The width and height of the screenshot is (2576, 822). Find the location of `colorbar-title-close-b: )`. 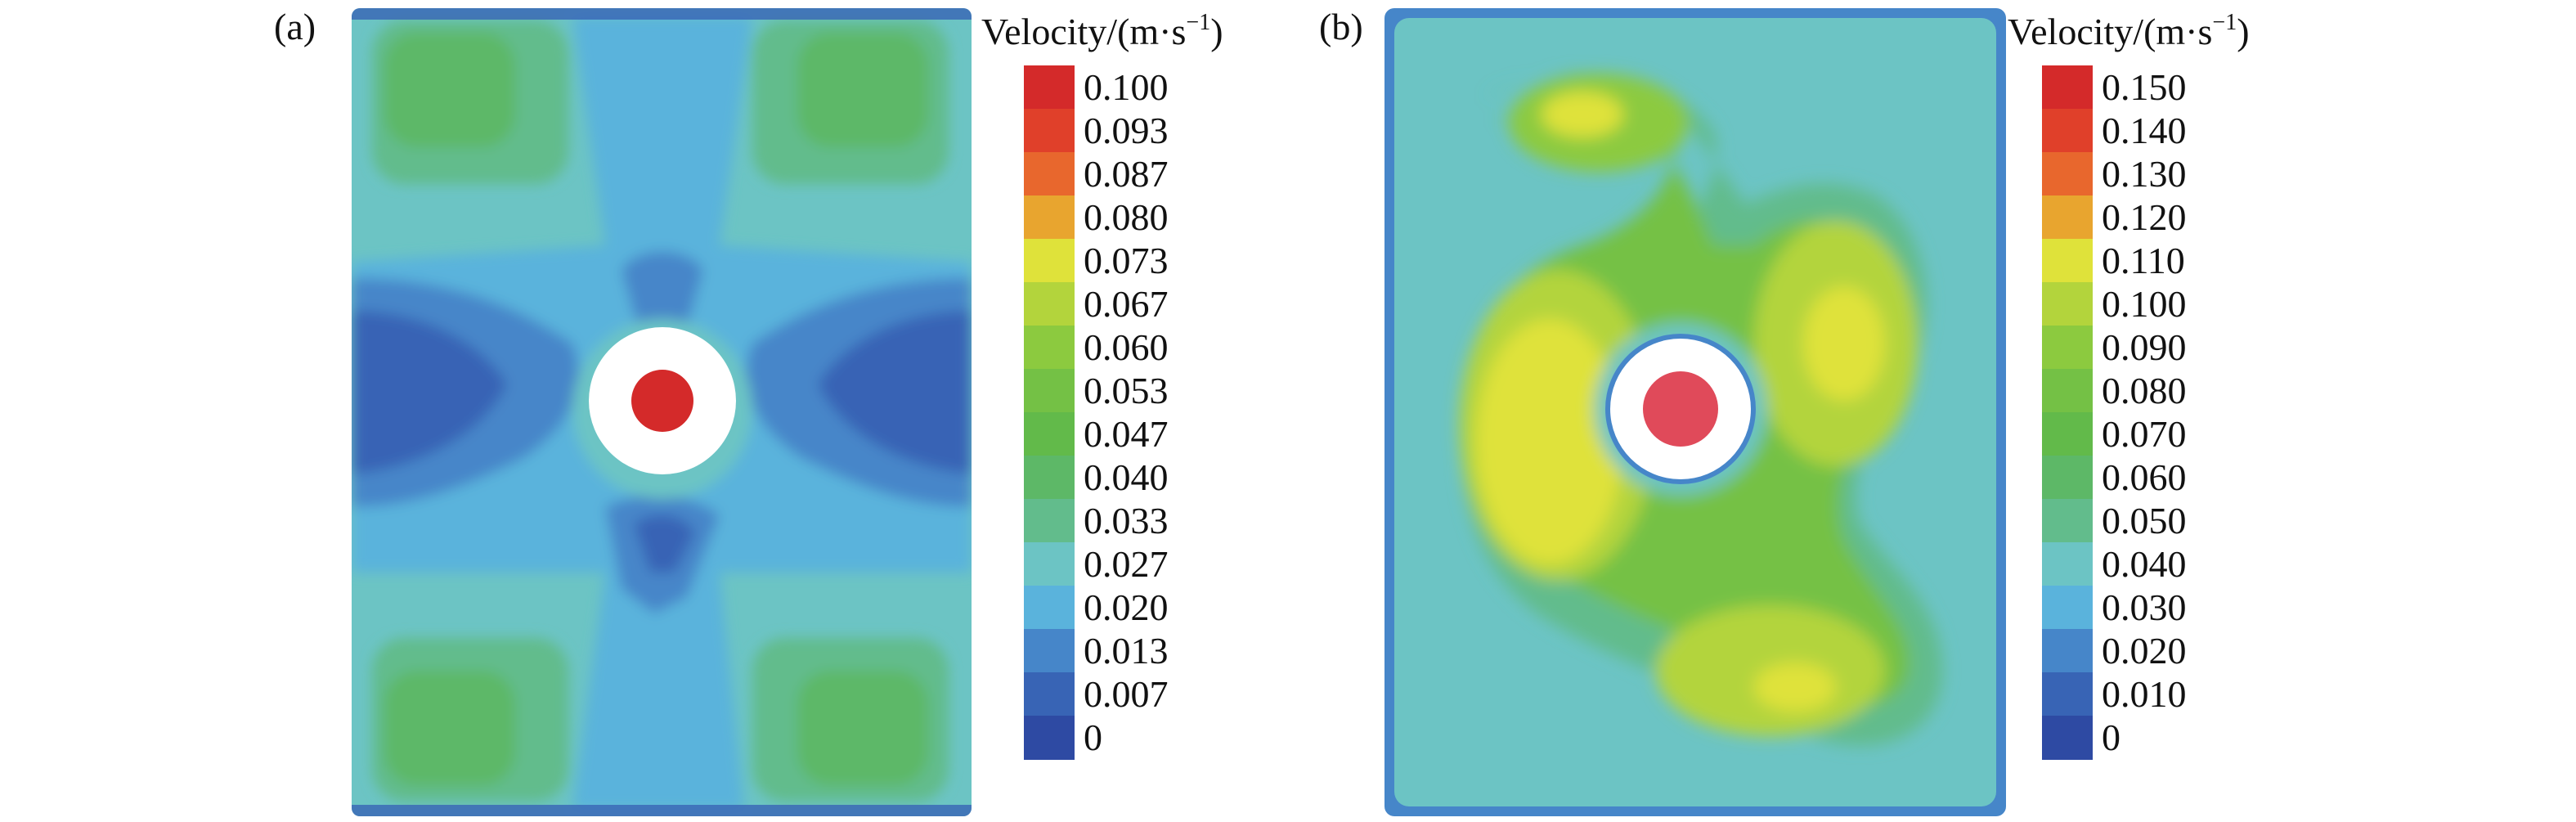

colorbar-title-close-b: ) is located at coordinates (2243, 31).